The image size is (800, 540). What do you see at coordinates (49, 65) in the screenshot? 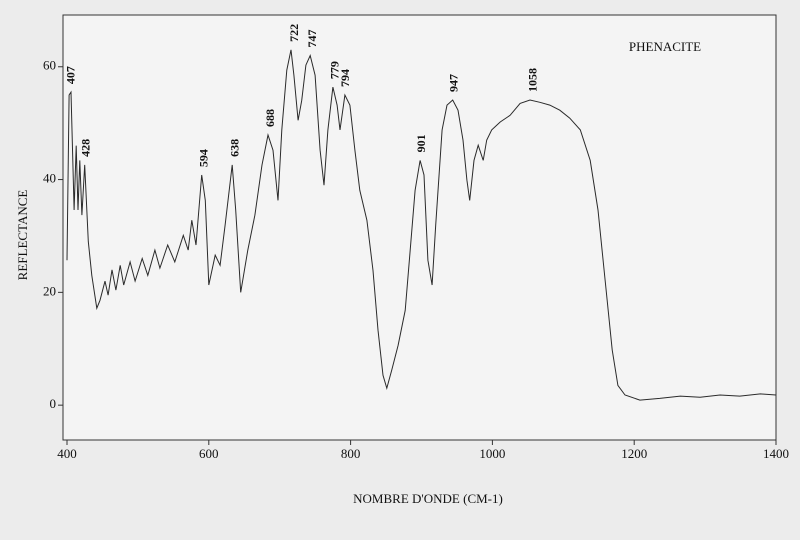
I see `y-tick-label: 60` at bounding box center [49, 65].